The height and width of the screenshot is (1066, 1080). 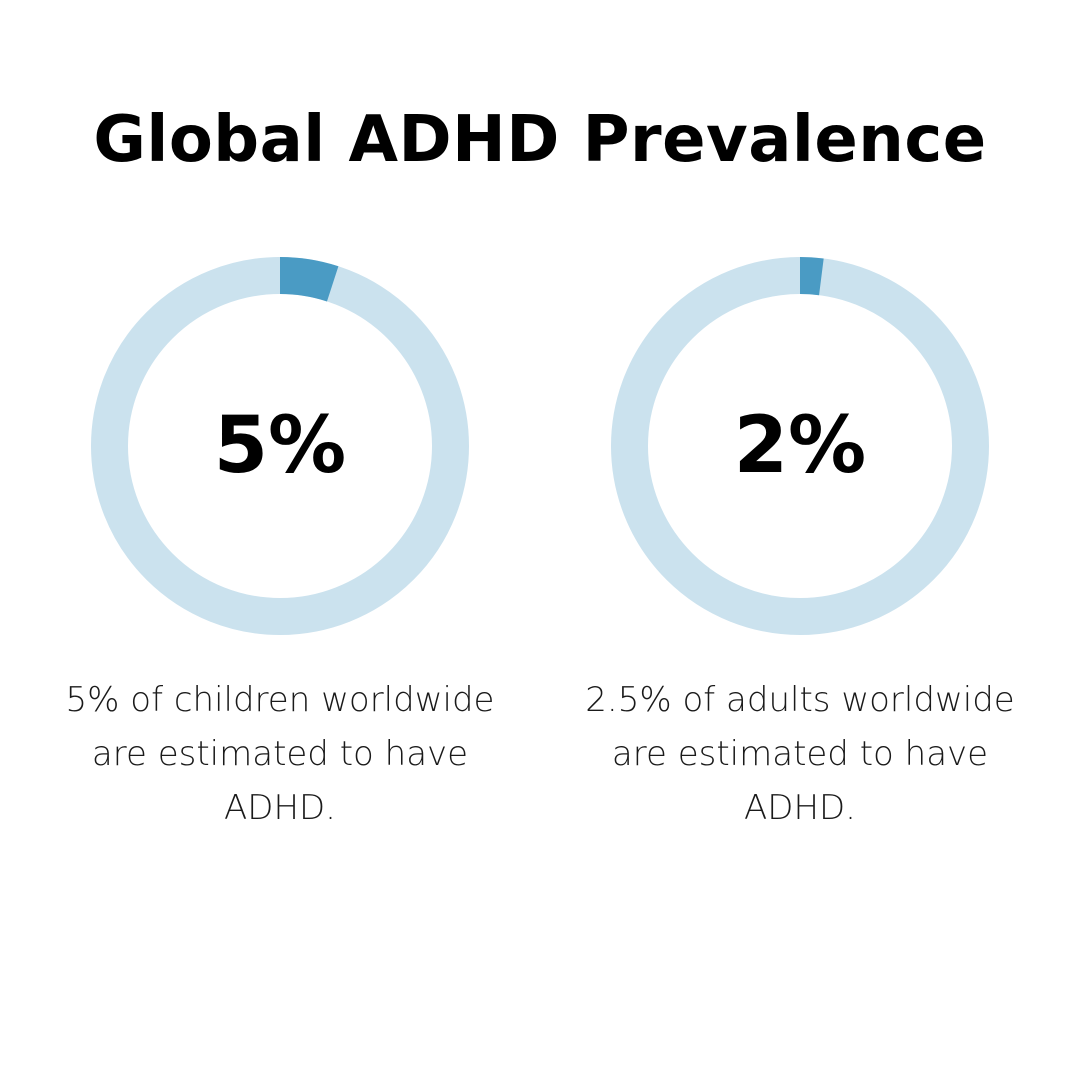 I want to click on center-value-label: 5%, so click(x=280, y=446).